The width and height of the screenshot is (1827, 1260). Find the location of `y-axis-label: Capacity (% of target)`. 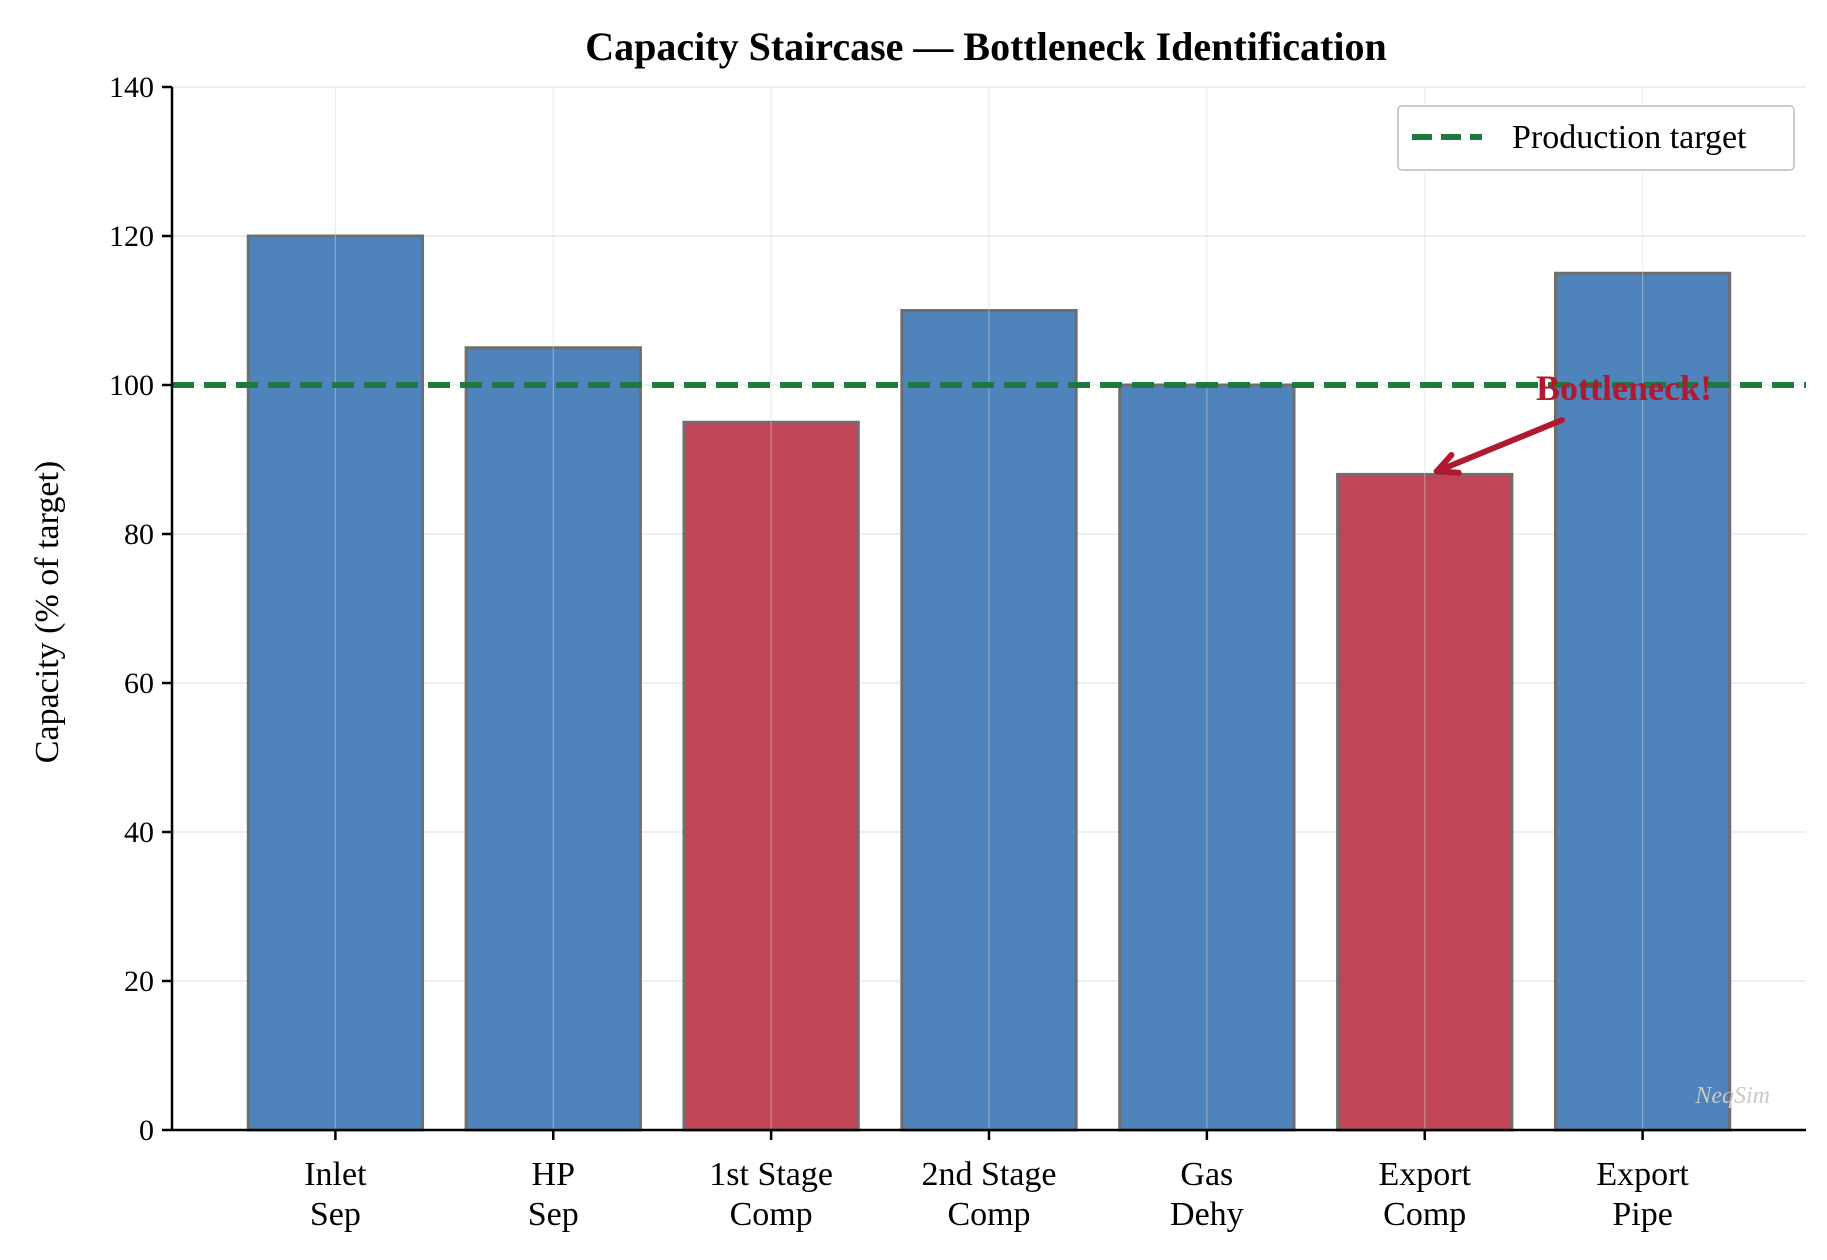

y-axis-label: Capacity (% of target) is located at coordinates (47, 612).